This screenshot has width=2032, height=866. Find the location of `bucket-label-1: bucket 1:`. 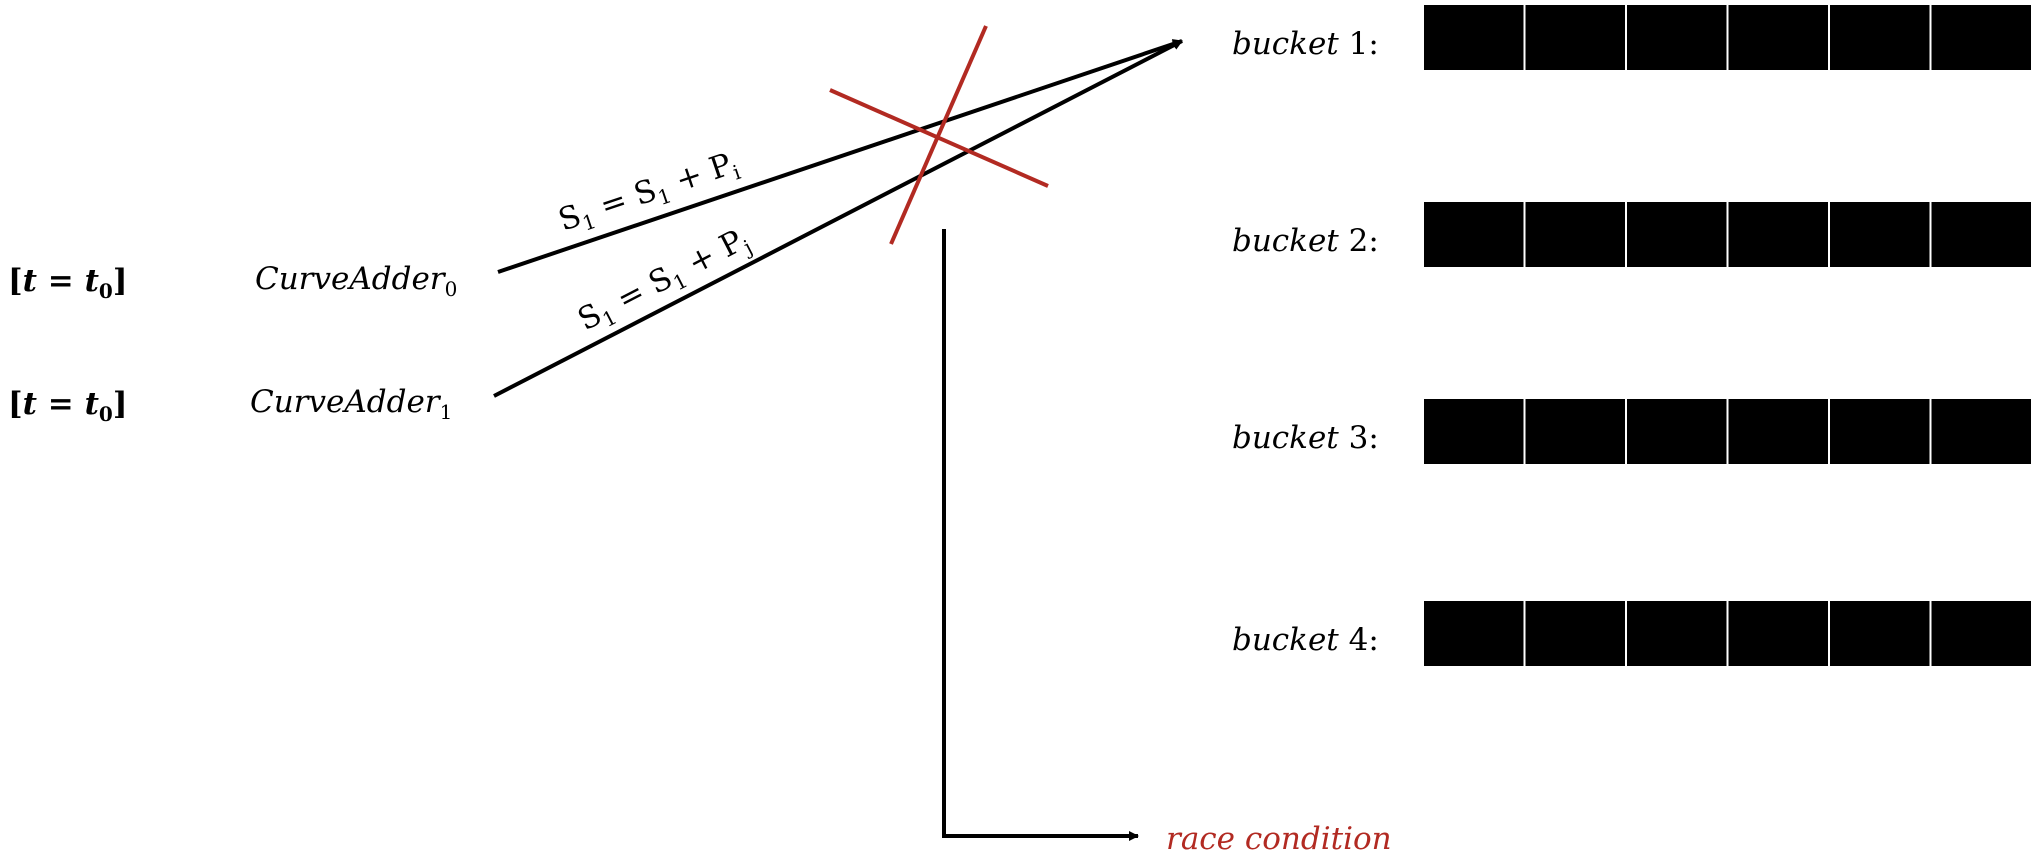

bucket-label-1: bucket 1: is located at coordinates (1305, 44).